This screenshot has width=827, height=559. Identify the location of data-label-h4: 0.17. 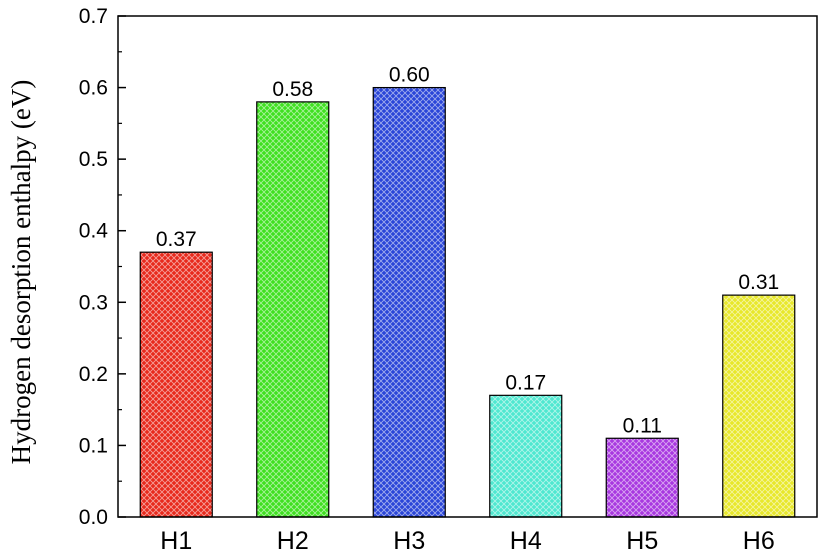
(525, 382).